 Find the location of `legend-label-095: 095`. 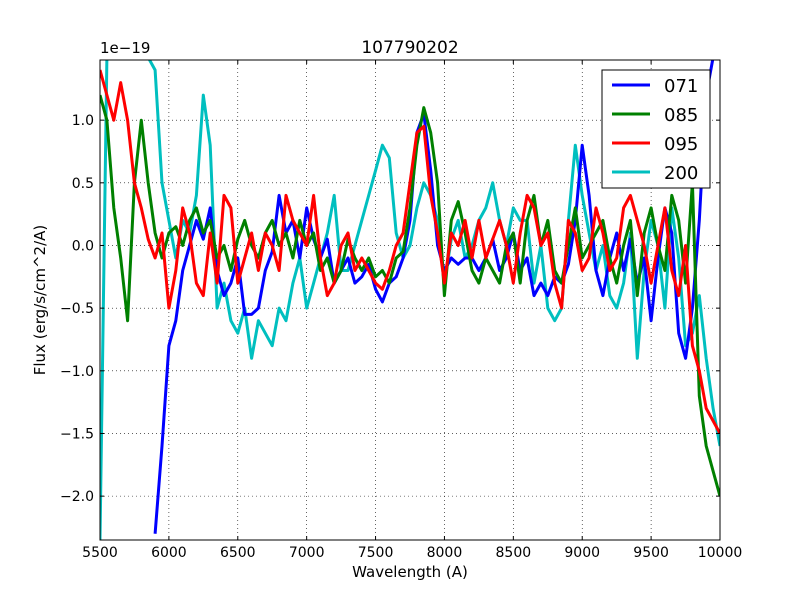

legend-label-095: 095 is located at coordinates (681, 144).